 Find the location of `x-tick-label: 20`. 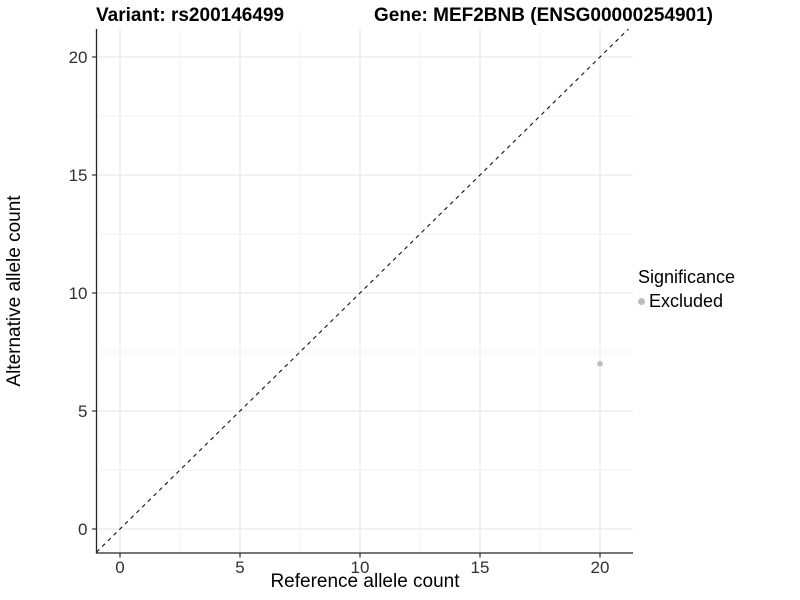

x-tick-label: 20 is located at coordinates (600, 567).